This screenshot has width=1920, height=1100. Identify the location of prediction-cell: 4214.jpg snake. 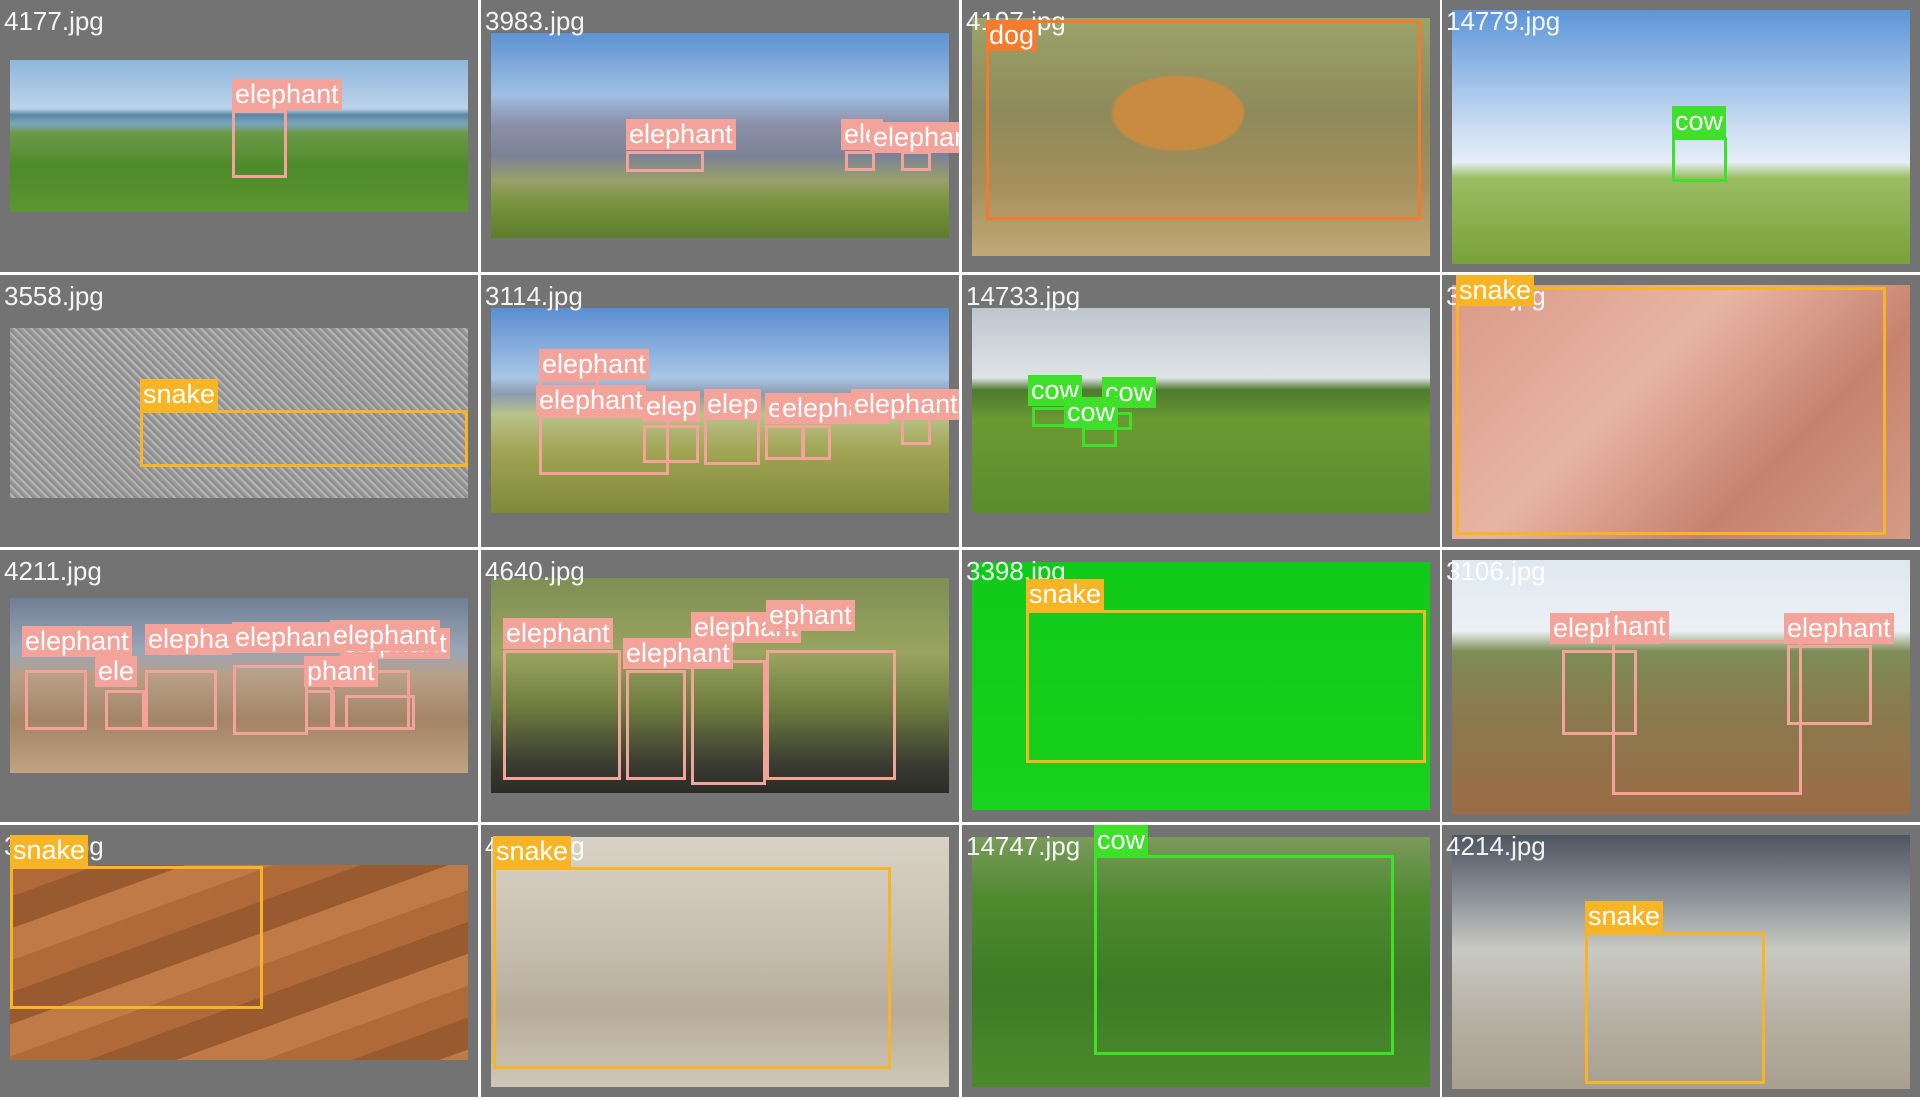
(1681, 961).